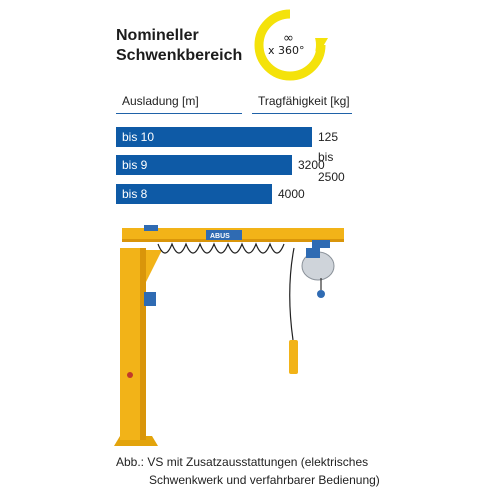 The width and height of the screenshot is (500, 500). I want to click on column-header-capacity: Tragfähigkeit [kg], so click(302, 104).